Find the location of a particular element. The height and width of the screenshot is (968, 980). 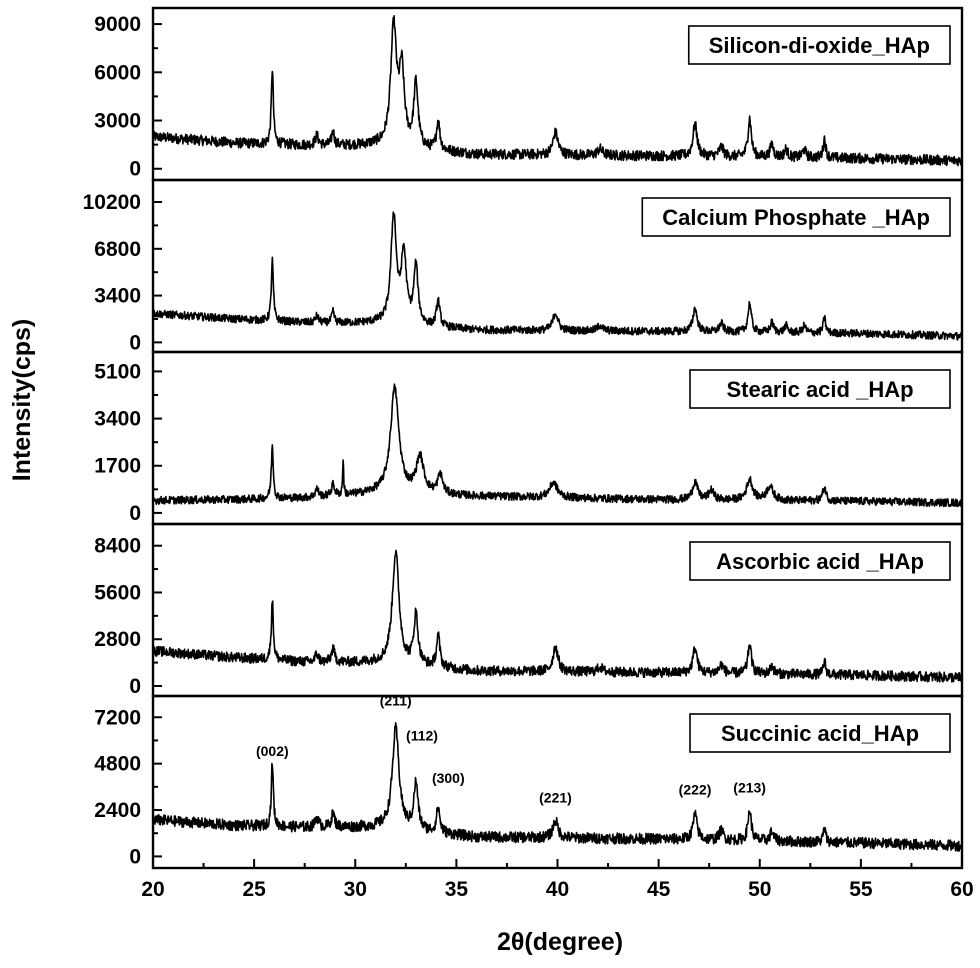

y-axis-title: Intensity(cps) is located at coordinates (22, 400).